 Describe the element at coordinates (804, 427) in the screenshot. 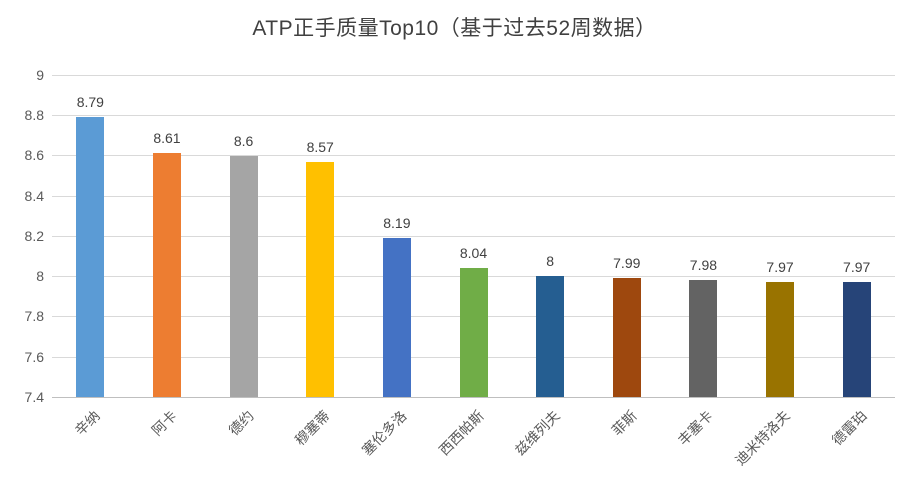

I see `x-category-label-box: 德雷珀` at that location.